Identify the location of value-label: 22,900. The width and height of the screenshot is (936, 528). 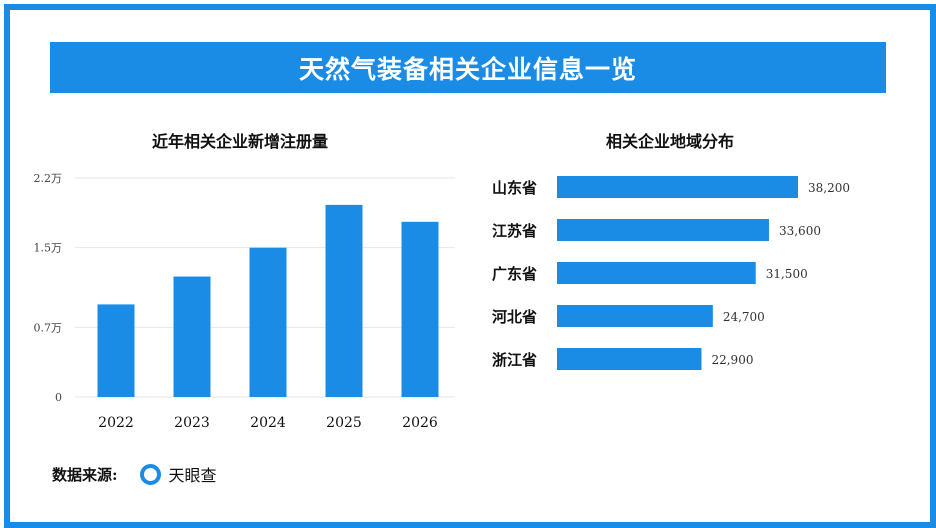
(732, 360).